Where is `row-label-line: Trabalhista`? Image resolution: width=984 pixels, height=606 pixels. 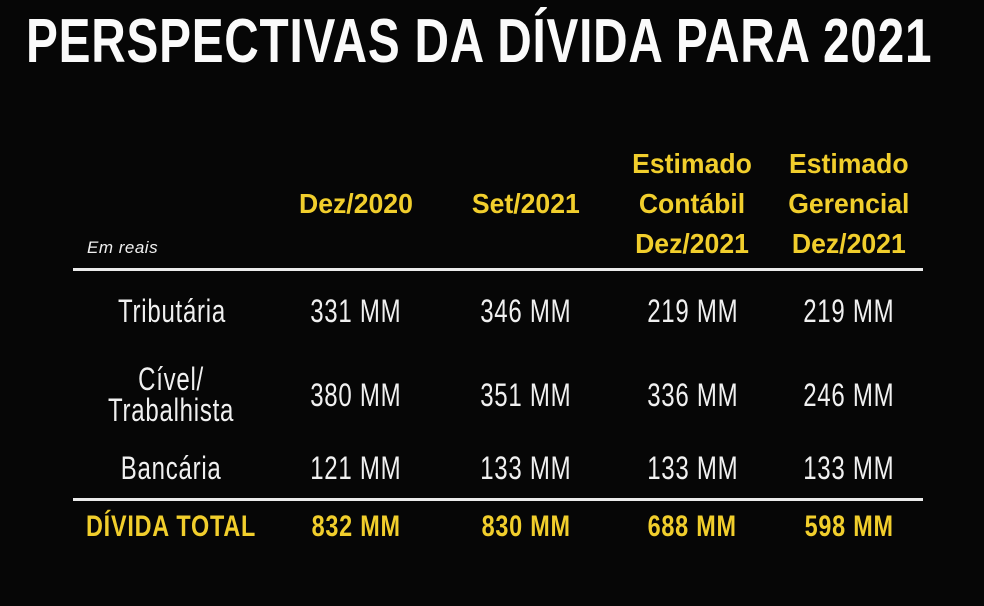
row-label-line: Trabalhista is located at coordinates (171, 410).